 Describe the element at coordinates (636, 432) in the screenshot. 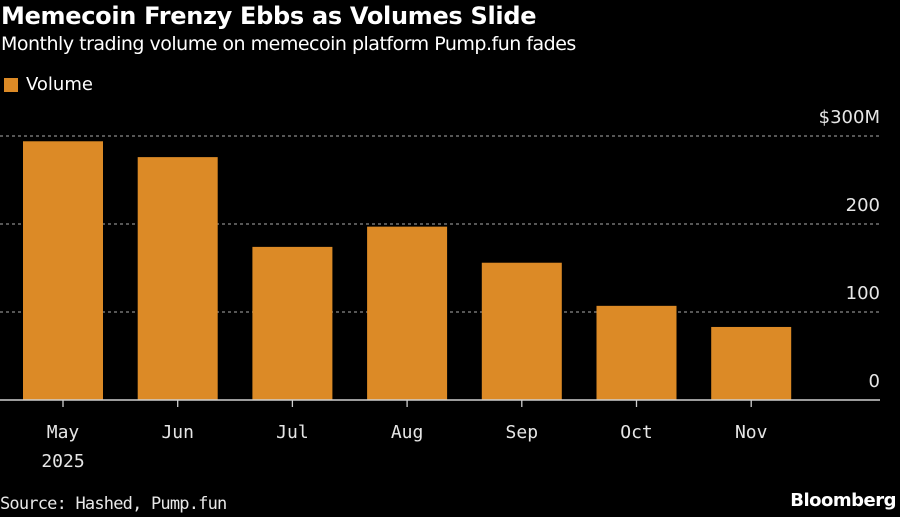

I see `x-tick-label: Oct` at that location.